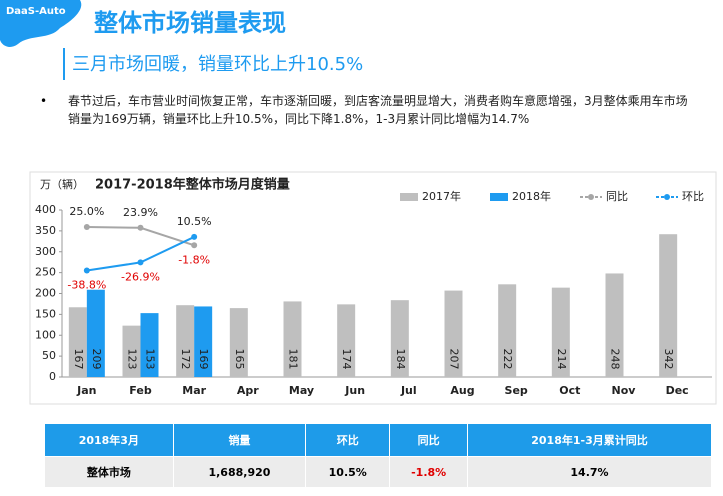  Describe the element at coordinates (617, 196) in the screenshot. I see `legend-label: 同比` at that location.